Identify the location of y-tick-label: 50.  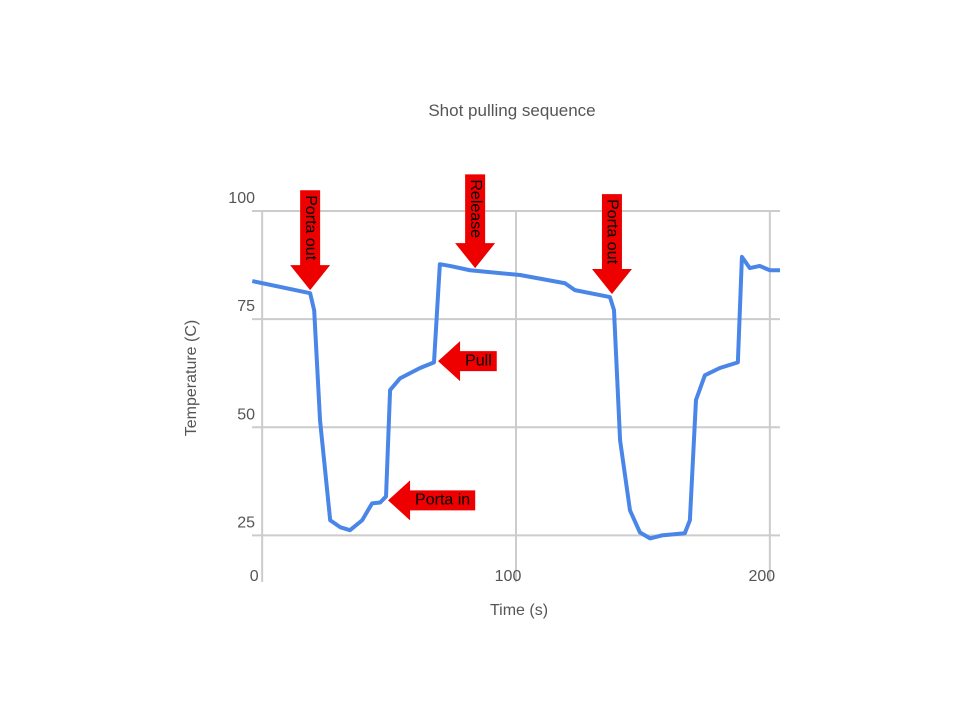
(246, 414).